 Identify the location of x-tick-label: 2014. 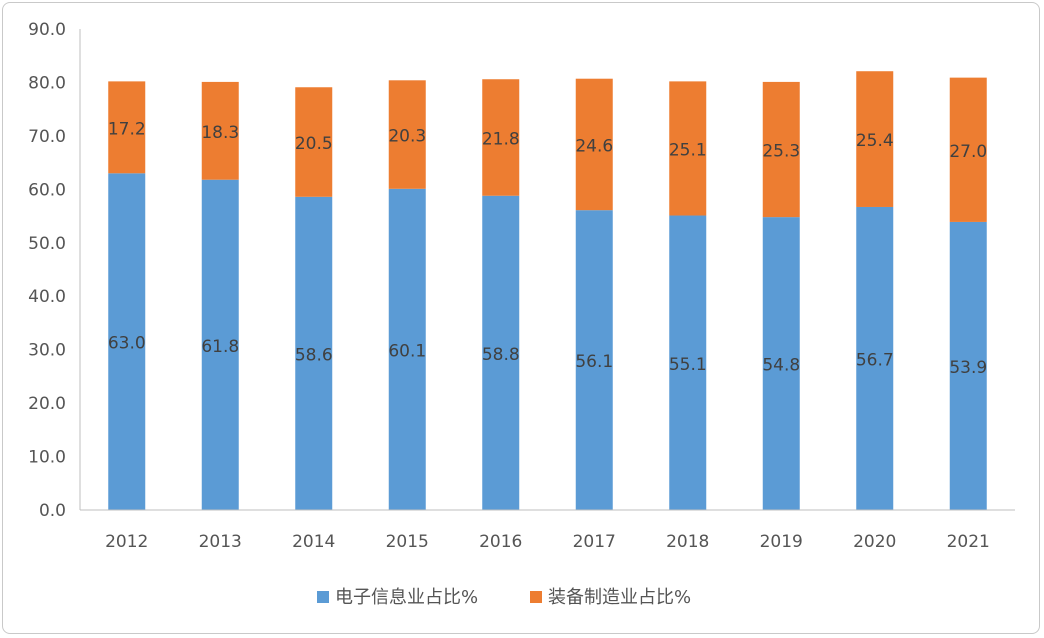
(313, 542).